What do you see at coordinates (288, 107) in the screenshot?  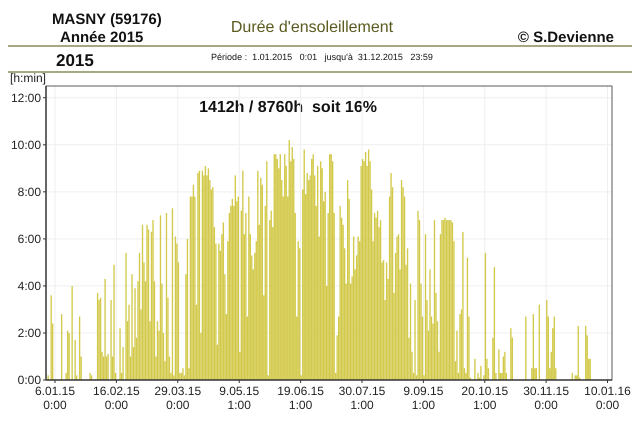 I see `annotation: 1412h / 8760h soit 16%` at bounding box center [288, 107].